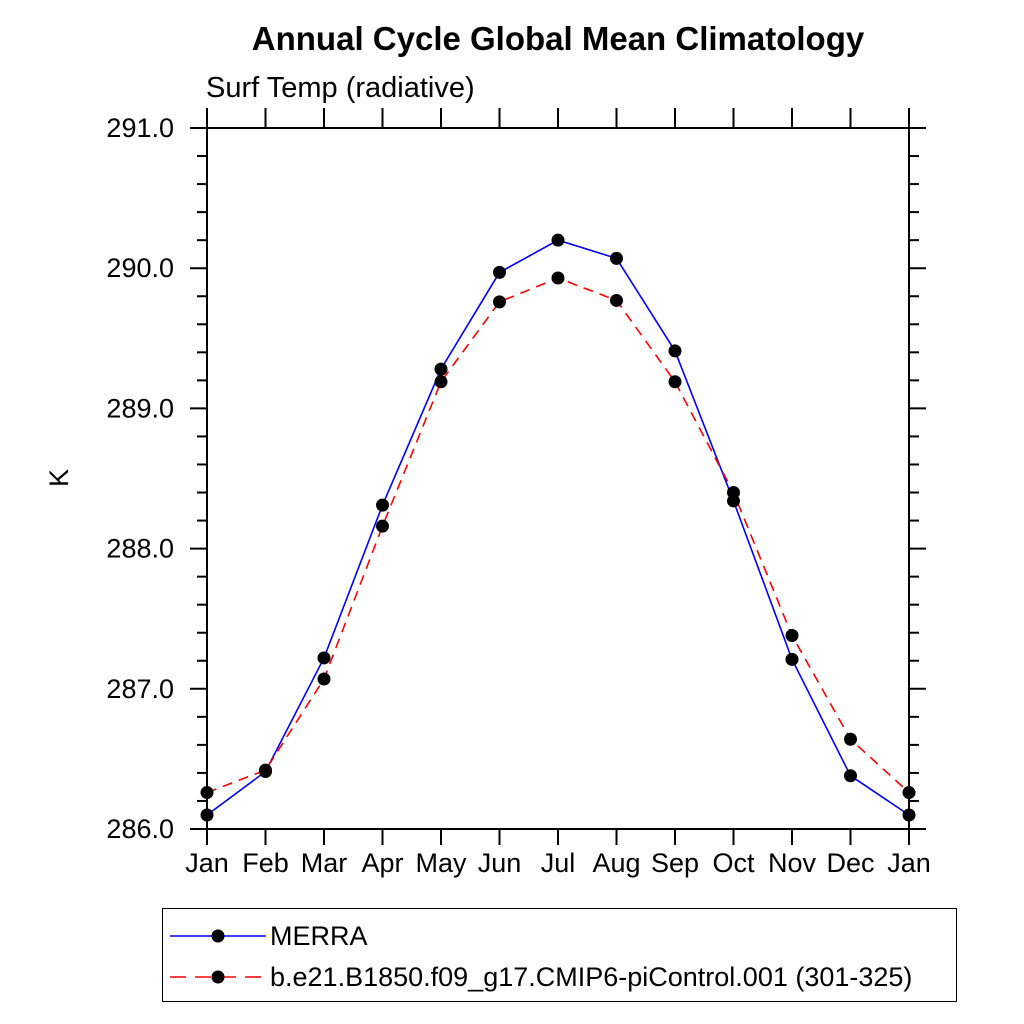  I want to click on x-tick-label: Sep, so click(675, 863).